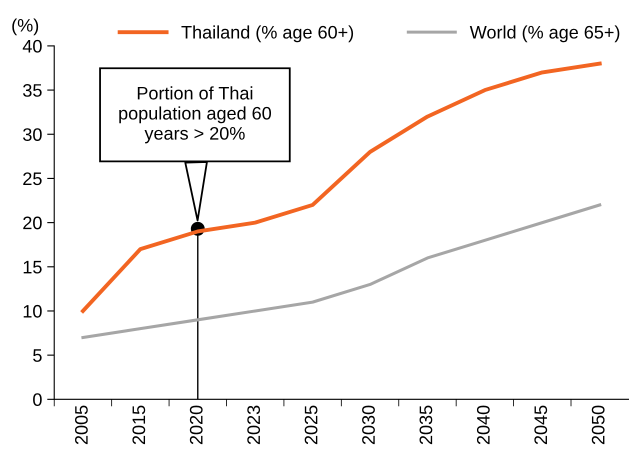 The image size is (638, 459). I want to click on y-tick-label: 30, so click(32, 134).